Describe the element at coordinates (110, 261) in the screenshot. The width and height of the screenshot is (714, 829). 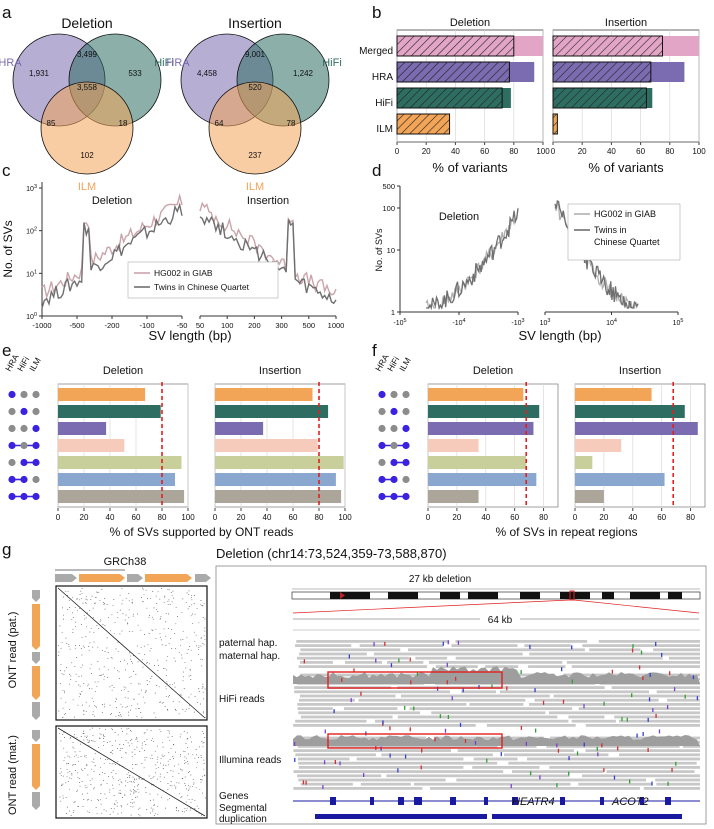
I see `c-facet-deletion: -1000 -500 -200 -100 -50 Deletion` at that location.